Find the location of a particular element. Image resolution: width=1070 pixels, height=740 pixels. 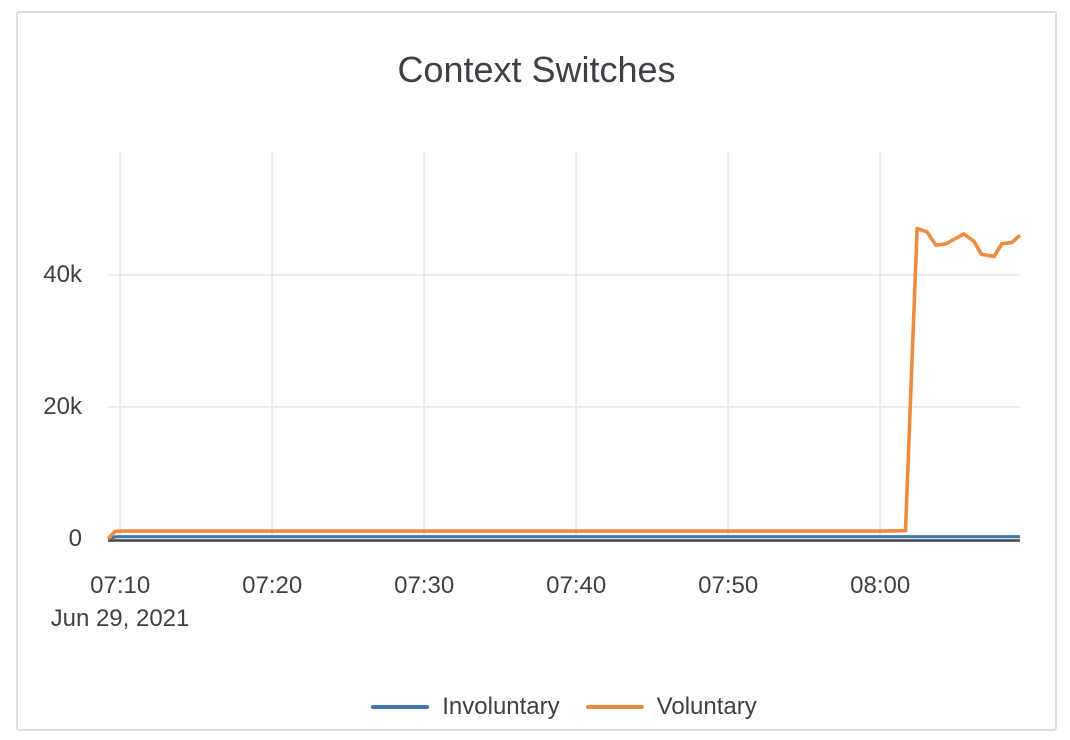

legend: Involuntary Voluntary is located at coordinates (564, 707).